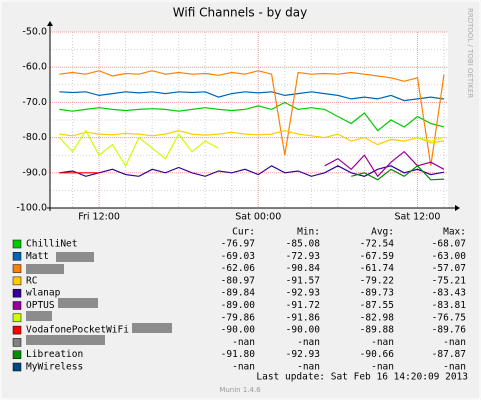 This screenshot has height=400, width=481. What do you see at coordinates (37, 256) in the screenshot?
I see `legend-label: Matt` at bounding box center [37, 256].